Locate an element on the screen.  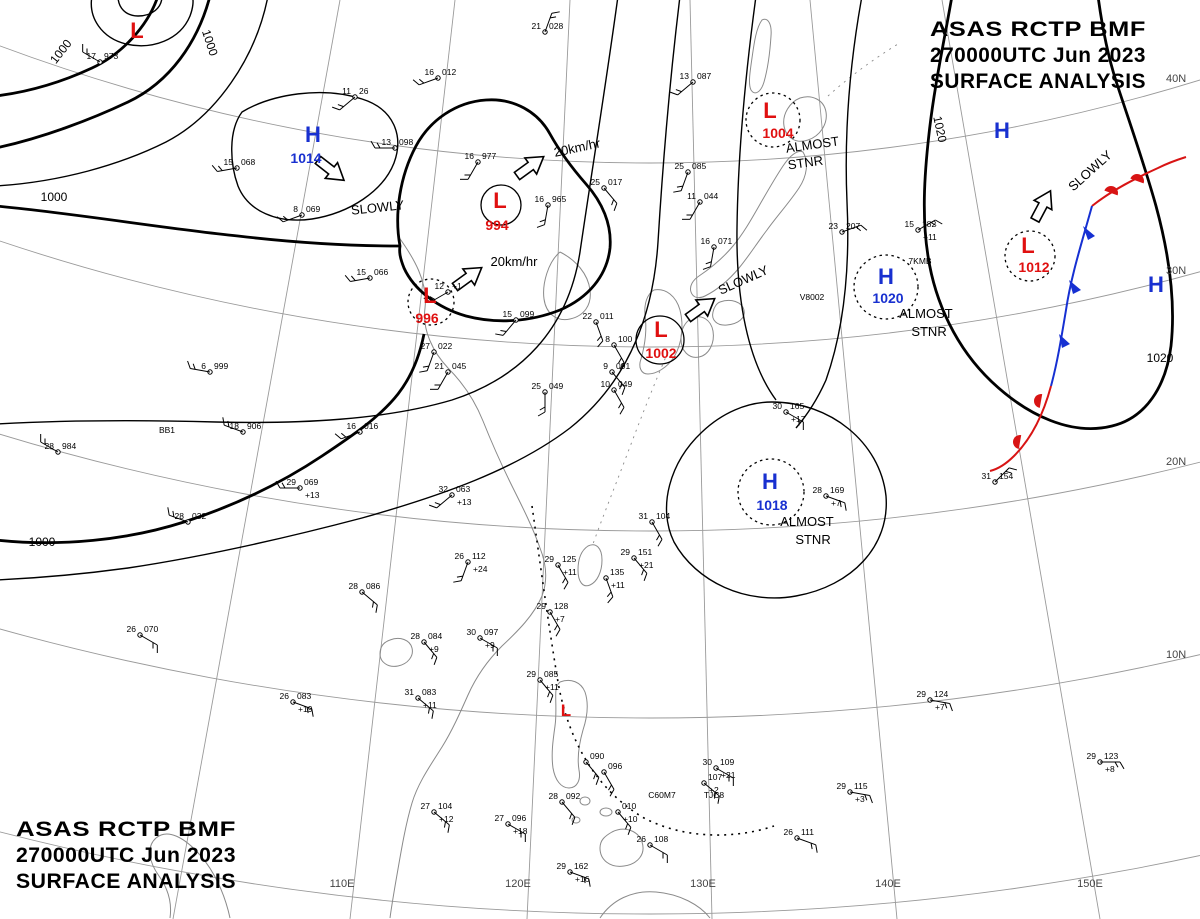
station-plot: 31 154 is located at coordinates (999, 476).